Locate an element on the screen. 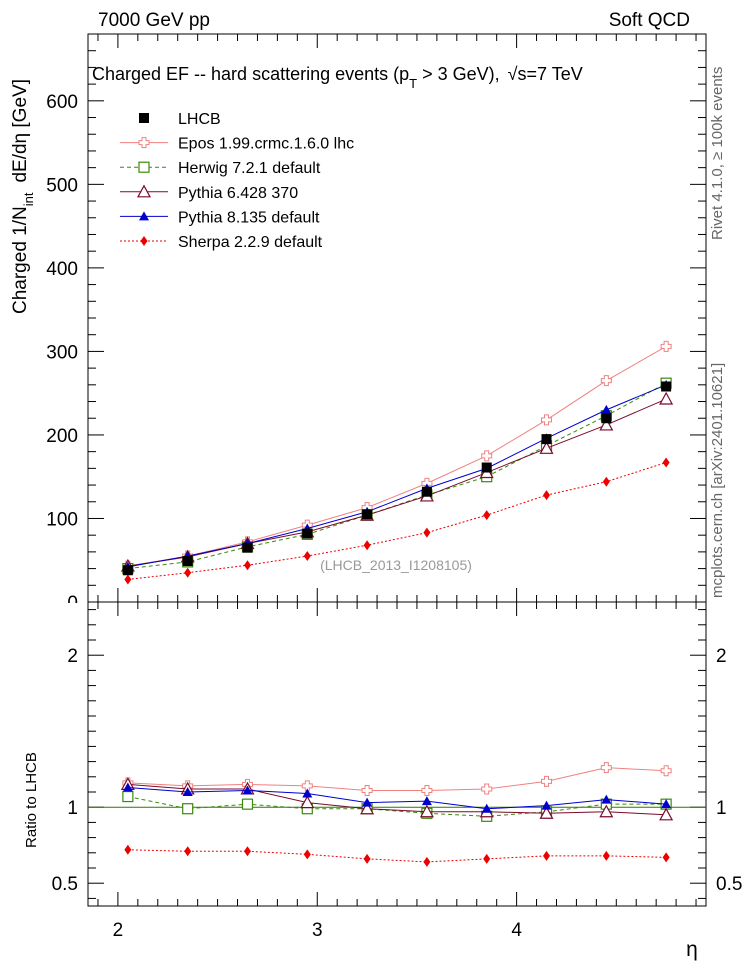 The width and height of the screenshot is (746, 977). legend-item: LHCB is located at coordinates (180, 119).